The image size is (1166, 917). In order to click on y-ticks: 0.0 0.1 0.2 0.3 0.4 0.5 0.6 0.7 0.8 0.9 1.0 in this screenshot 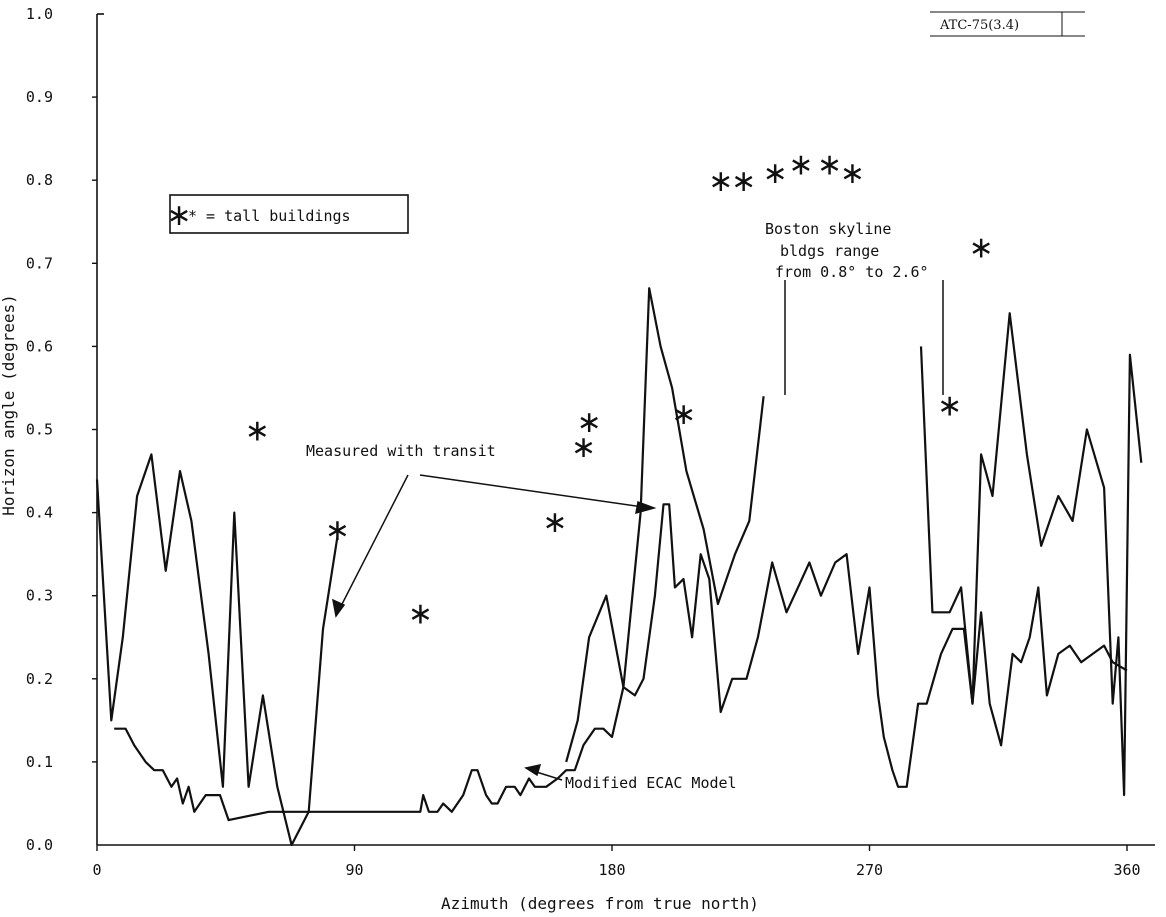, I will do `click(61, 429)`.